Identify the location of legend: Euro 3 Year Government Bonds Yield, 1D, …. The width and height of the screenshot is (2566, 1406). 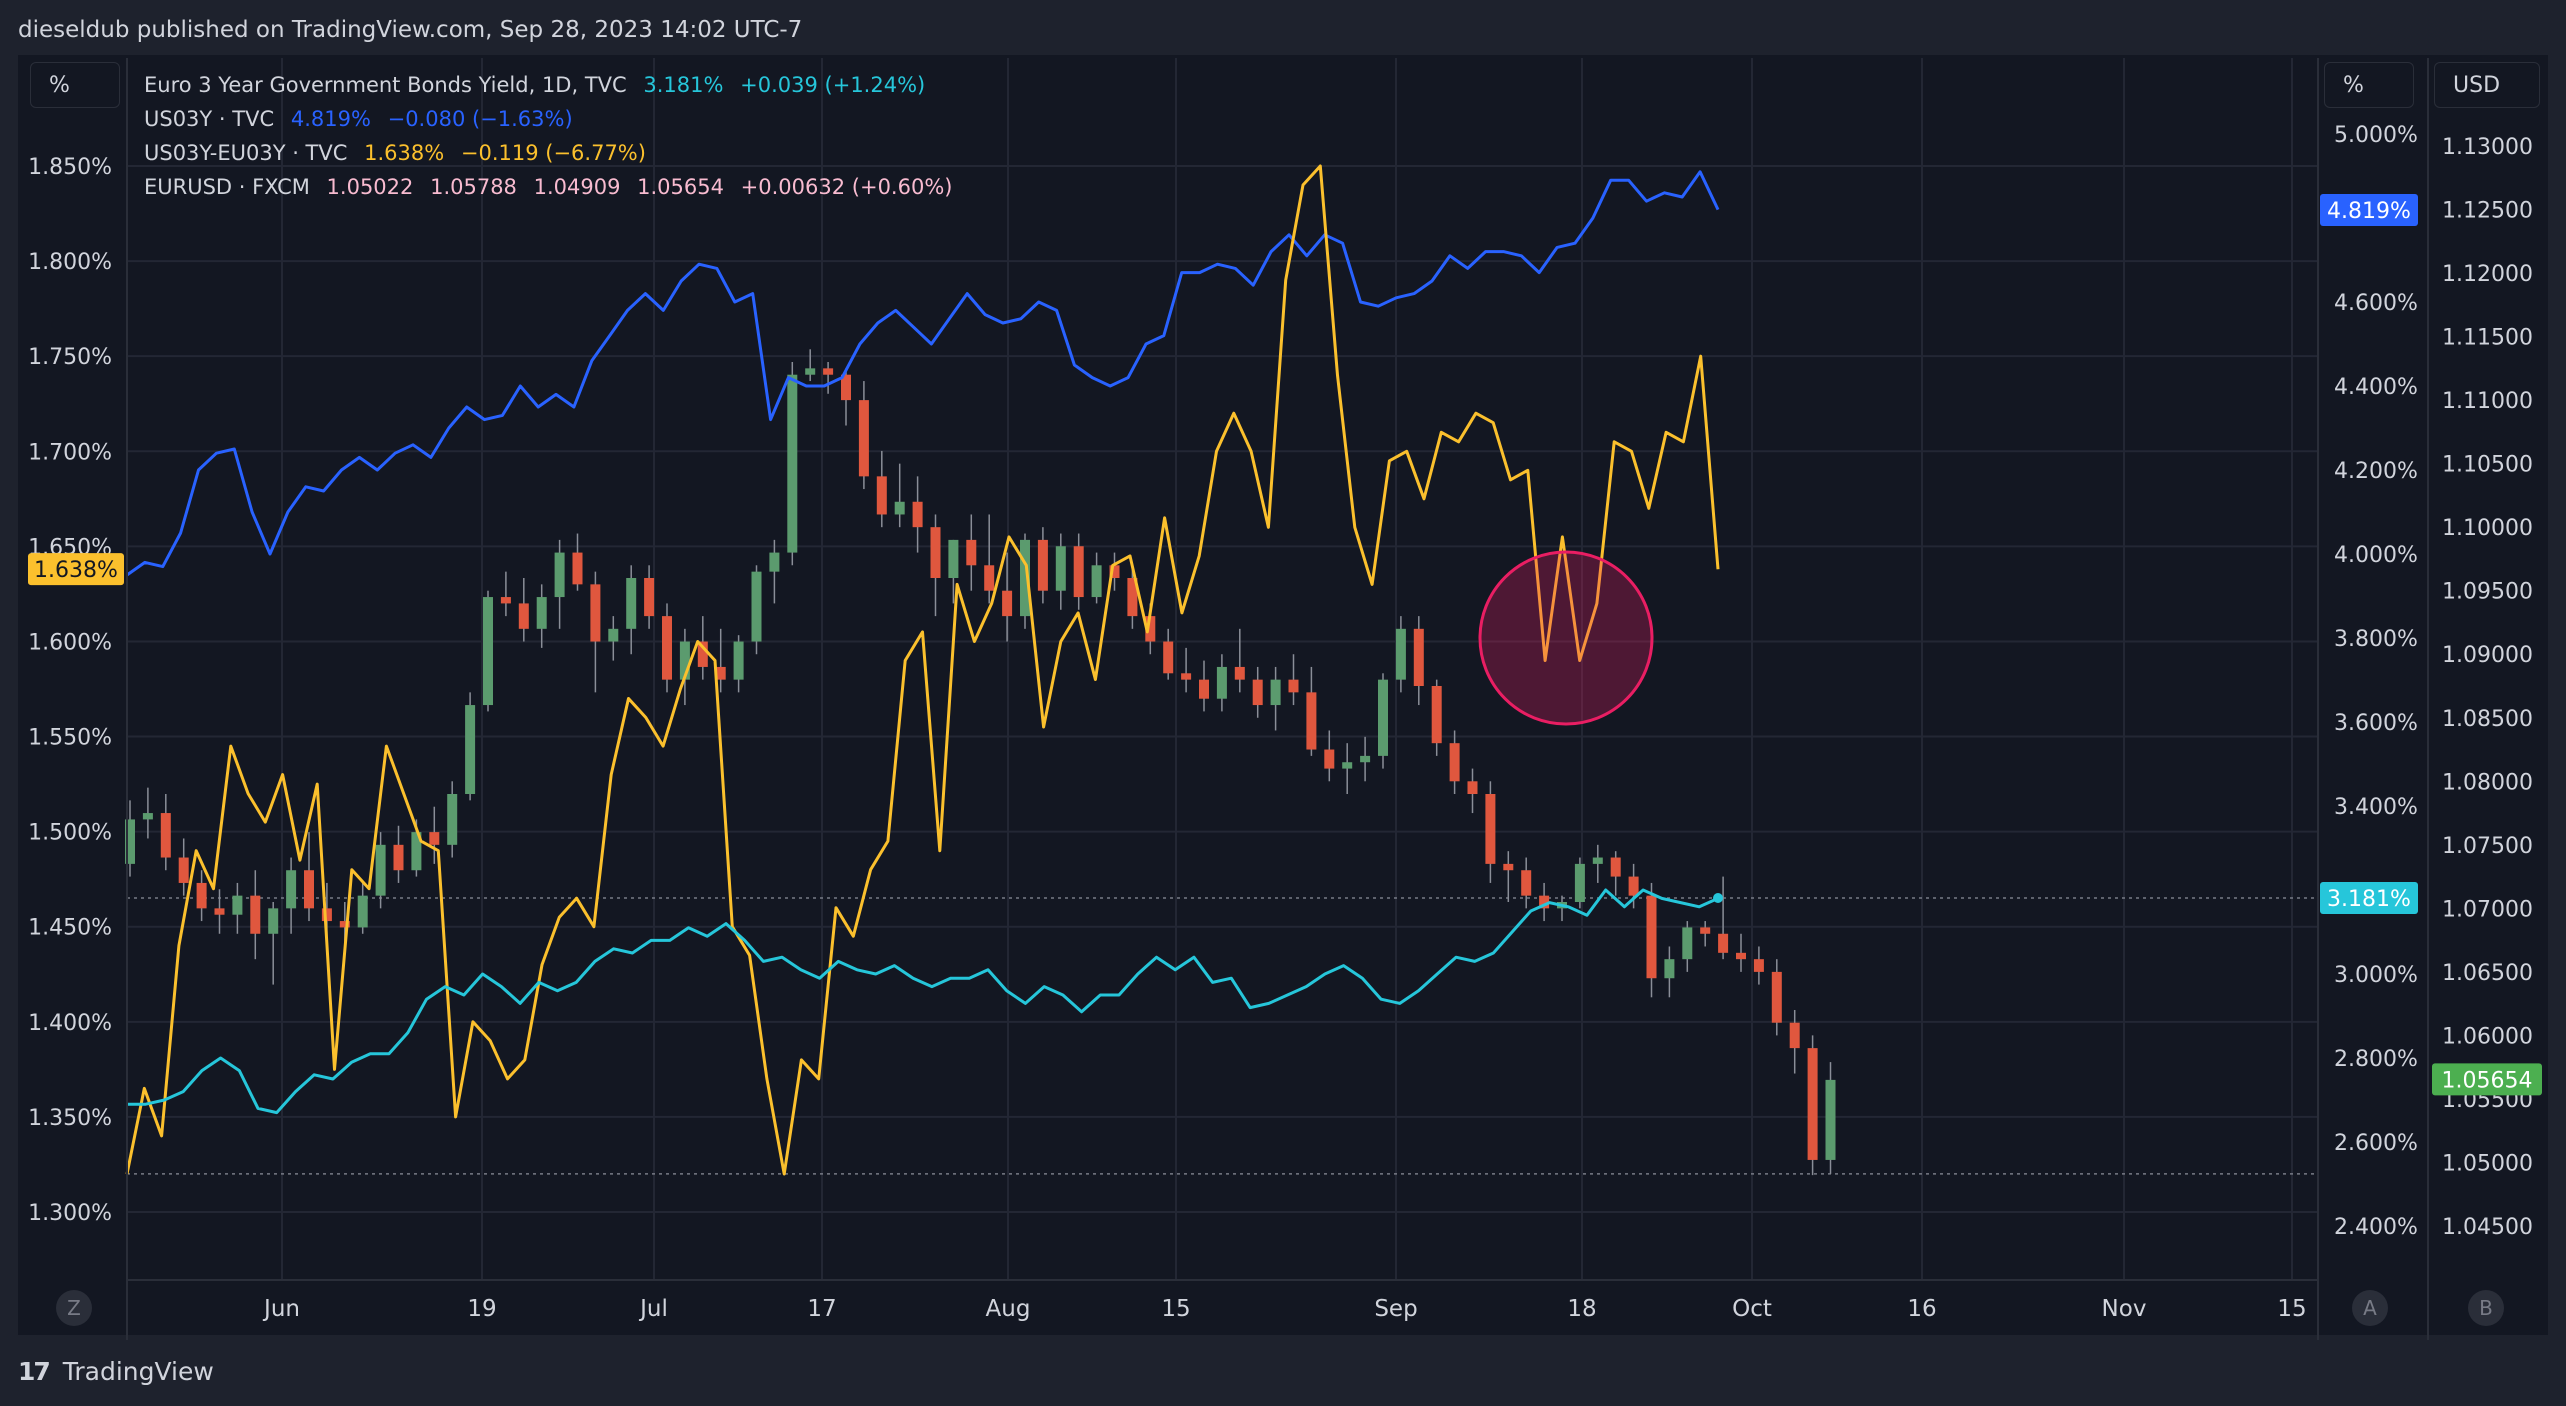
(553, 136).